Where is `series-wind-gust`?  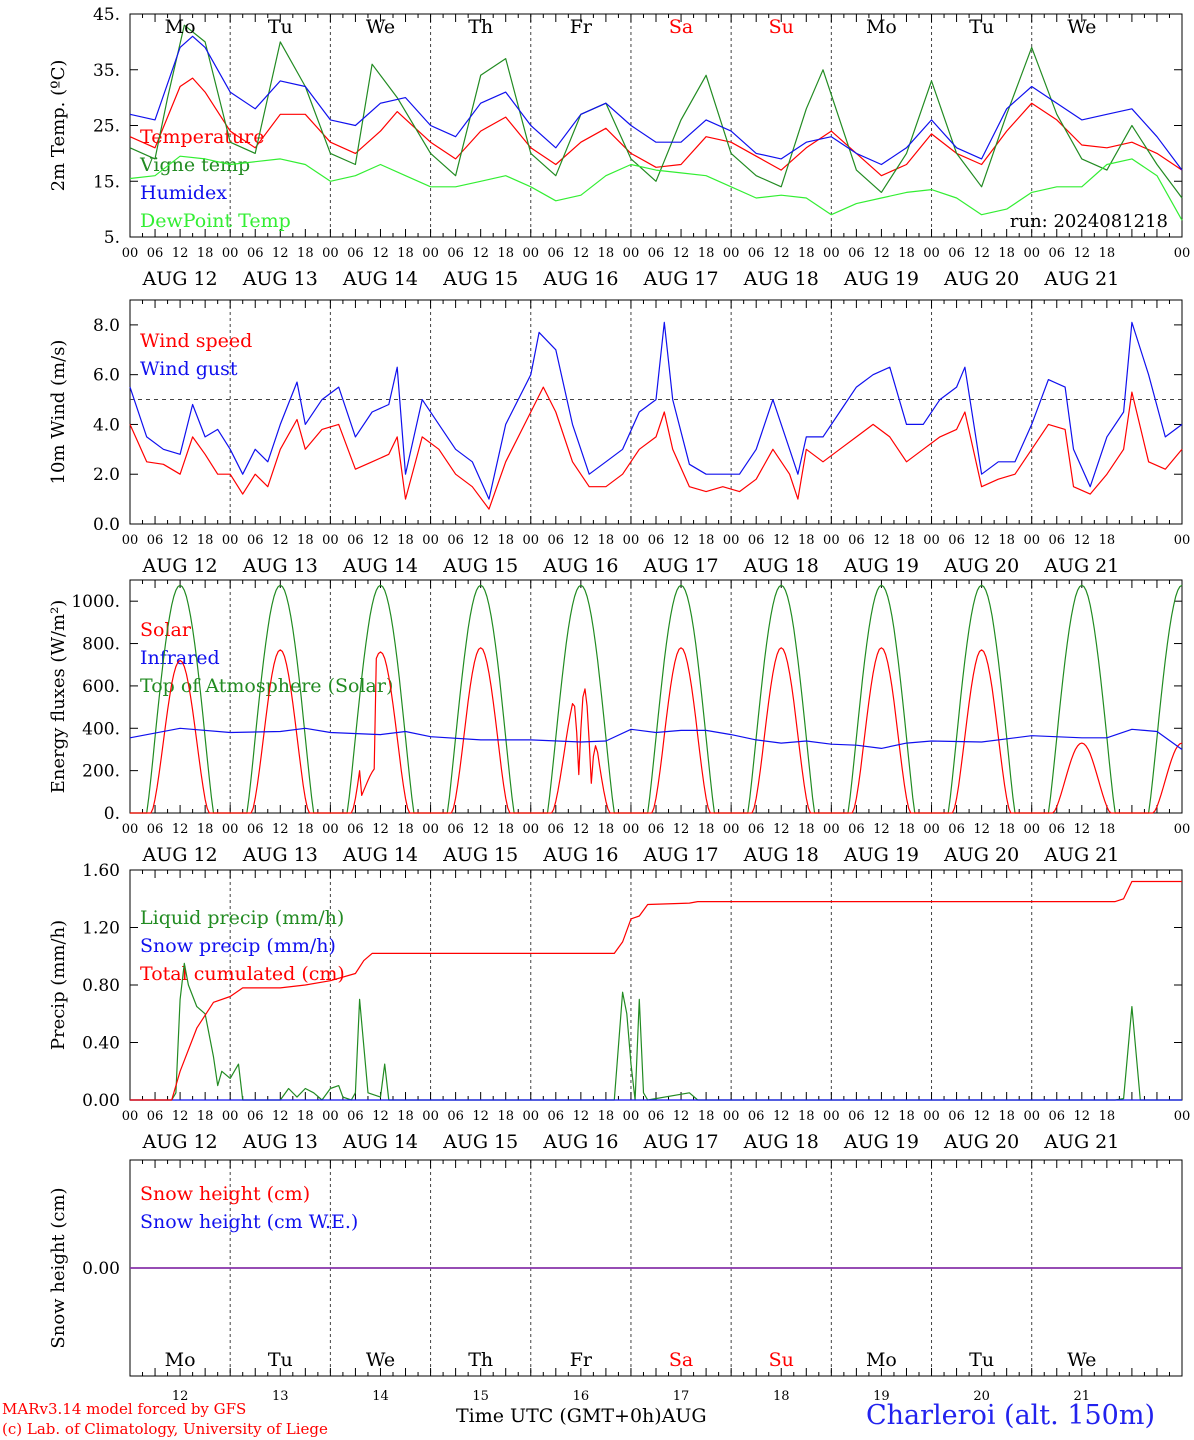 series-wind-gust is located at coordinates (656, 410).